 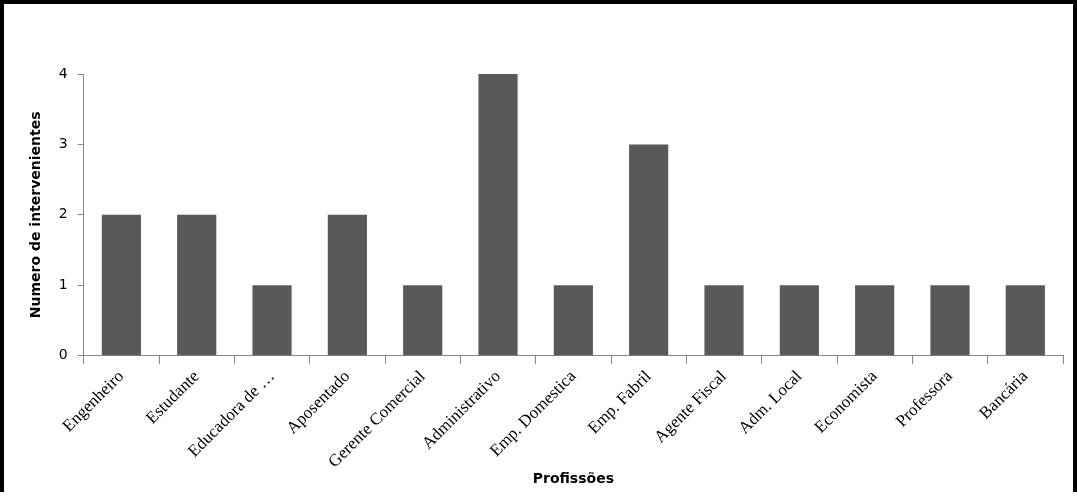 What do you see at coordinates (35, 215) in the screenshot?
I see `y-axis-title: Numero de intervenientes` at bounding box center [35, 215].